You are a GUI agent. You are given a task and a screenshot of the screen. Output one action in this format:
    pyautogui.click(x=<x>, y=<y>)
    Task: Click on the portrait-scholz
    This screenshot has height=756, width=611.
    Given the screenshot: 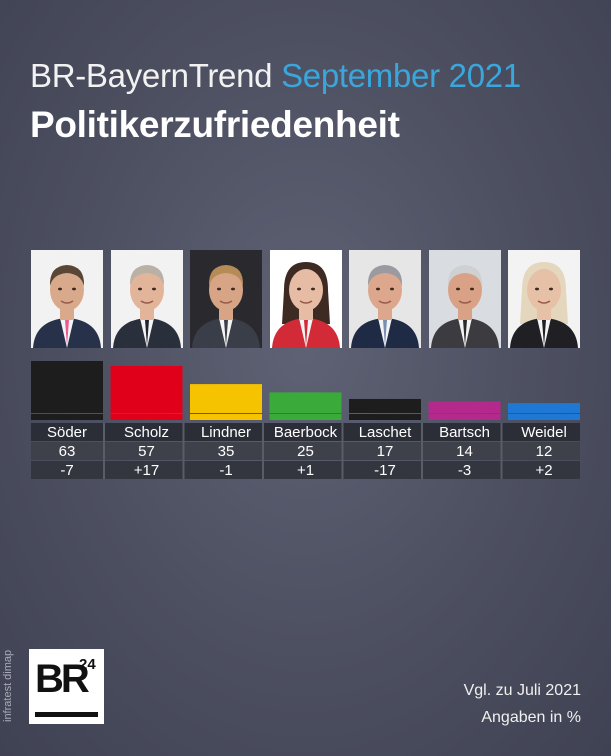 What is the action you would take?
    pyautogui.click(x=146, y=299)
    